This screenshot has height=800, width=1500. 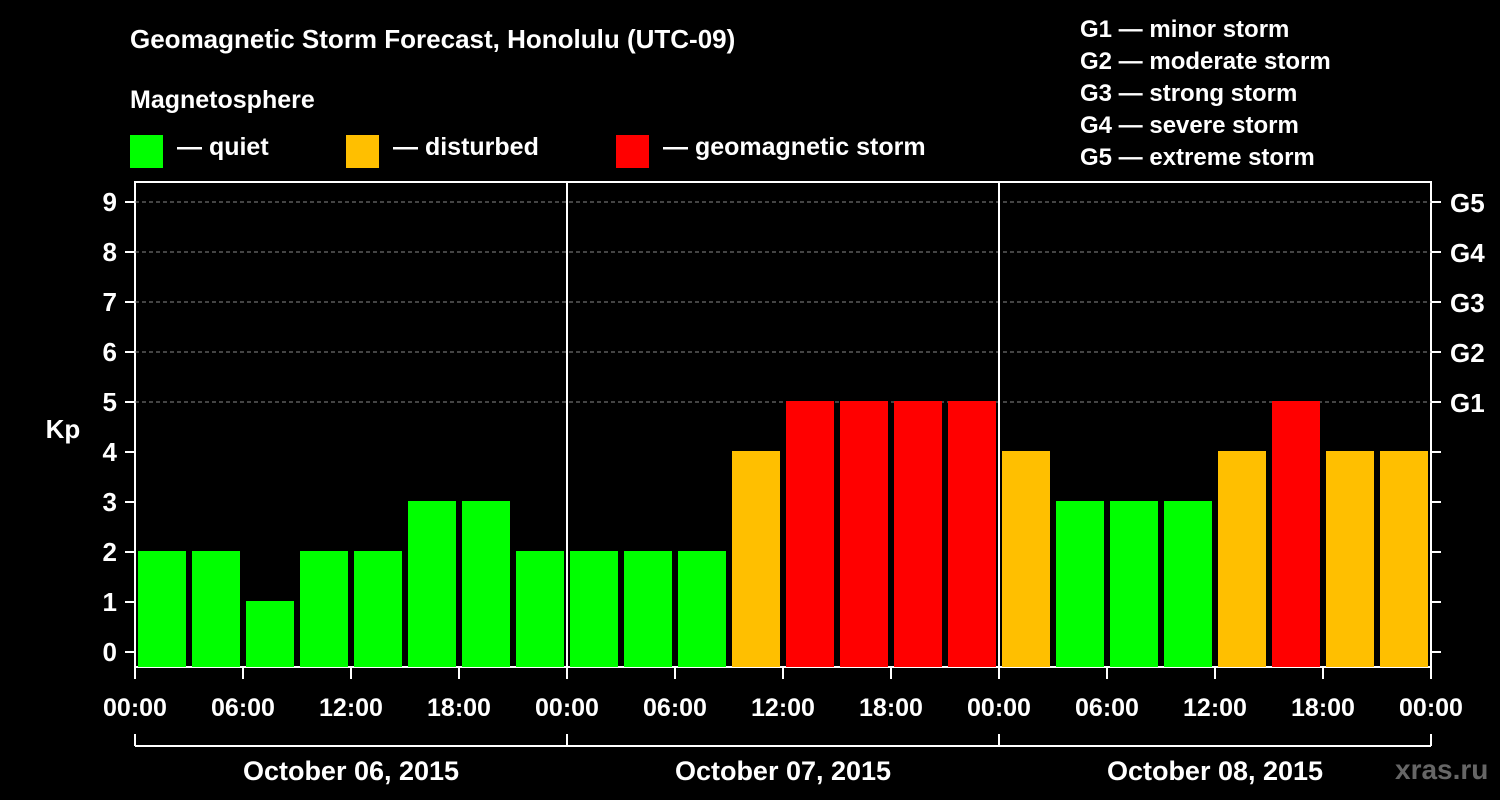 What do you see at coordinates (891, 708) in the screenshot?
I see `x-tick-label-7: 18:00` at bounding box center [891, 708].